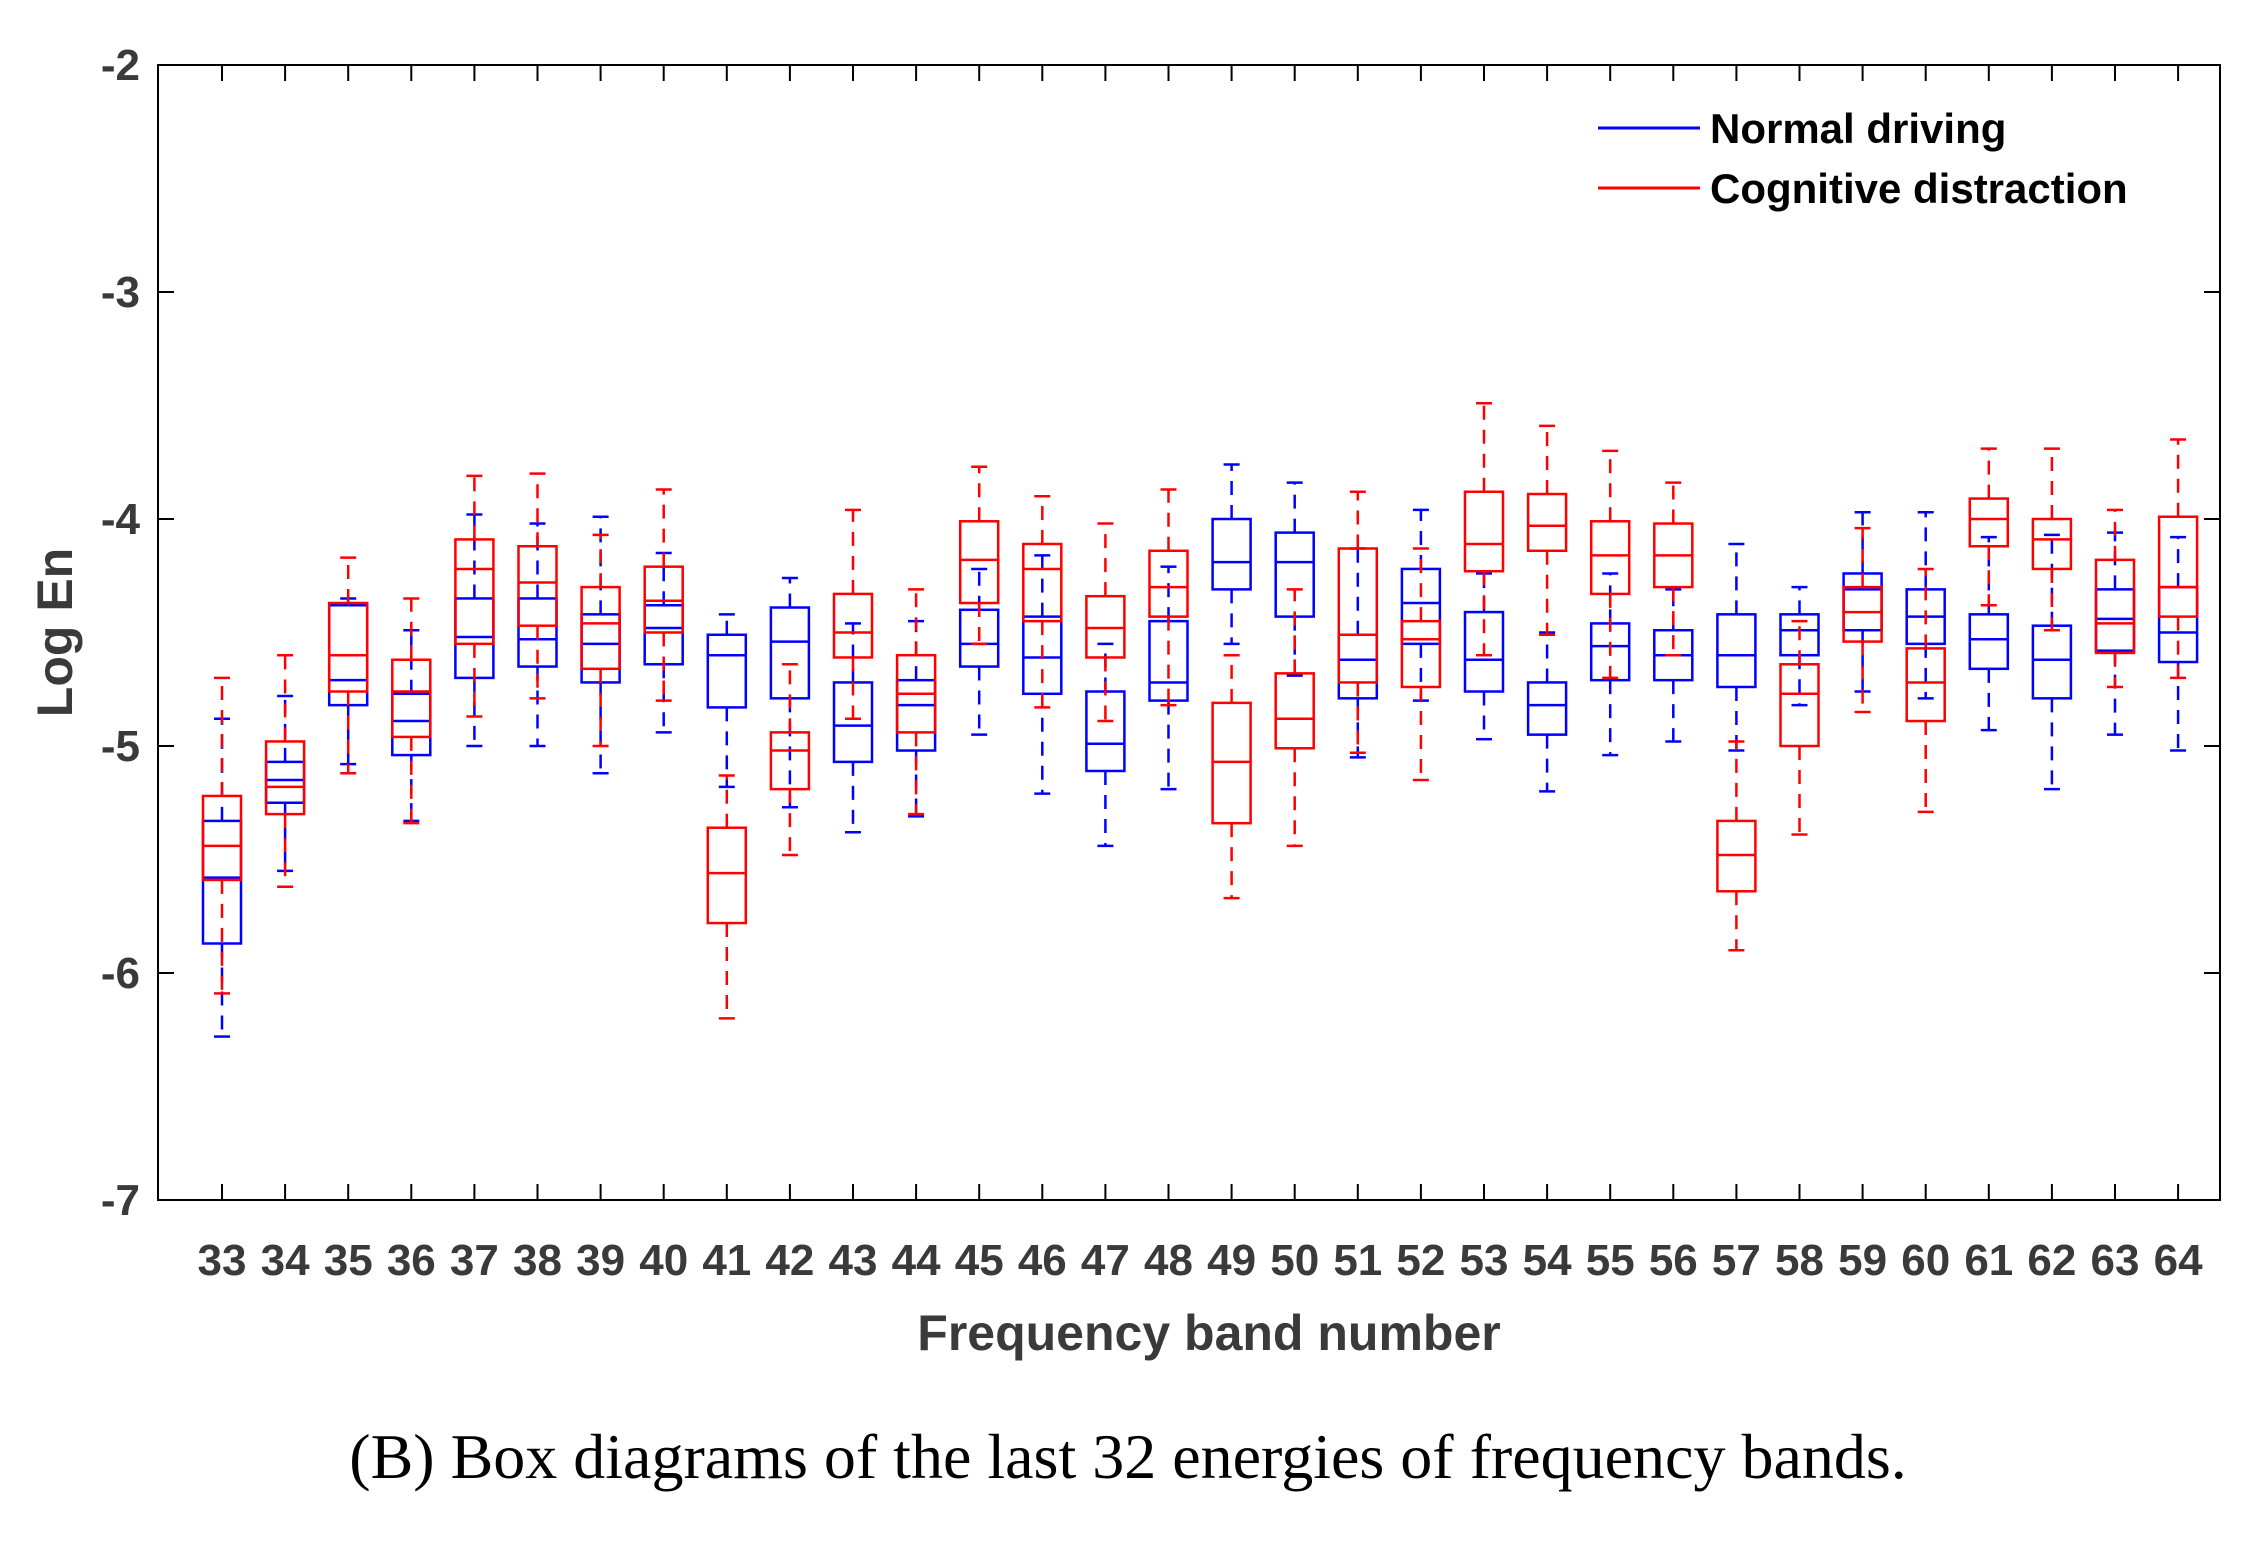 This screenshot has width=2256, height=1555. What do you see at coordinates (1547, 1260) in the screenshot?
I see `x-tick-label: 54` at bounding box center [1547, 1260].